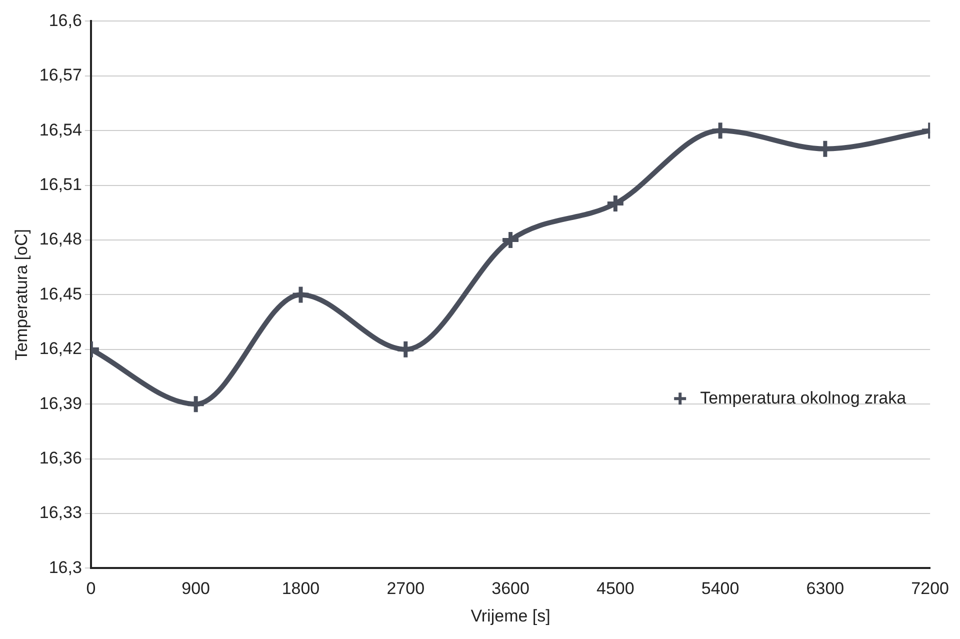 Image resolution: width=960 pixels, height=639 pixels. What do you see at coordinates (803, 398) in the screenshot?
I see `legend-label: Temperatura okolnog zraka` at bounding box center [803, 398].